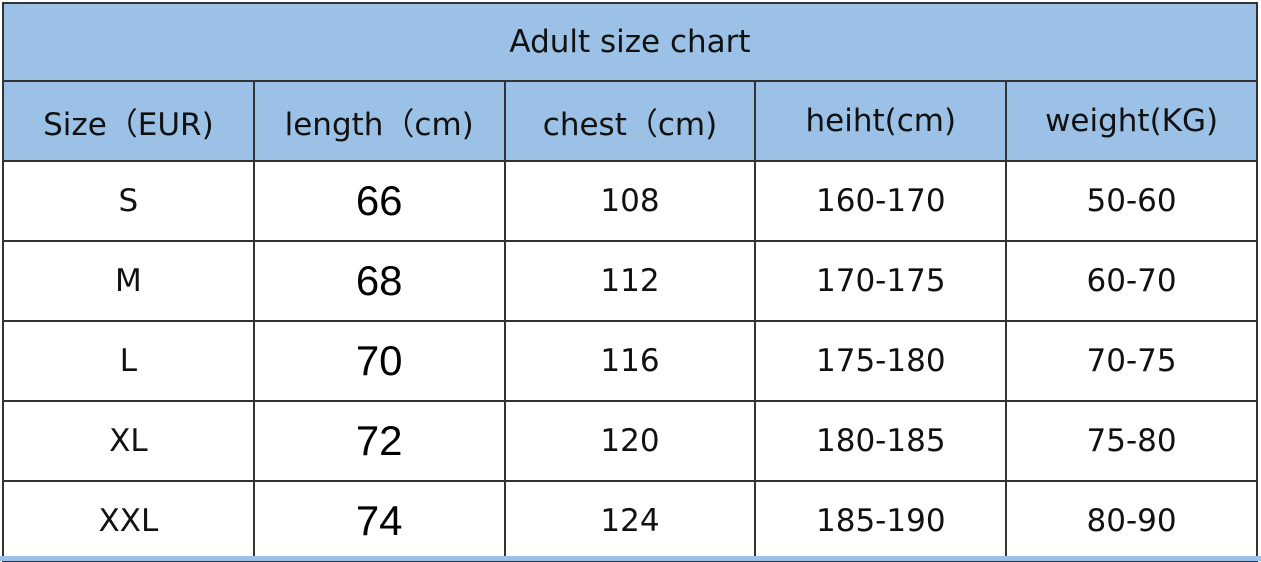 The height and width of the screenshot is (562, 1261). I want to click on header-chest: chest（cm), so click(630, 121).